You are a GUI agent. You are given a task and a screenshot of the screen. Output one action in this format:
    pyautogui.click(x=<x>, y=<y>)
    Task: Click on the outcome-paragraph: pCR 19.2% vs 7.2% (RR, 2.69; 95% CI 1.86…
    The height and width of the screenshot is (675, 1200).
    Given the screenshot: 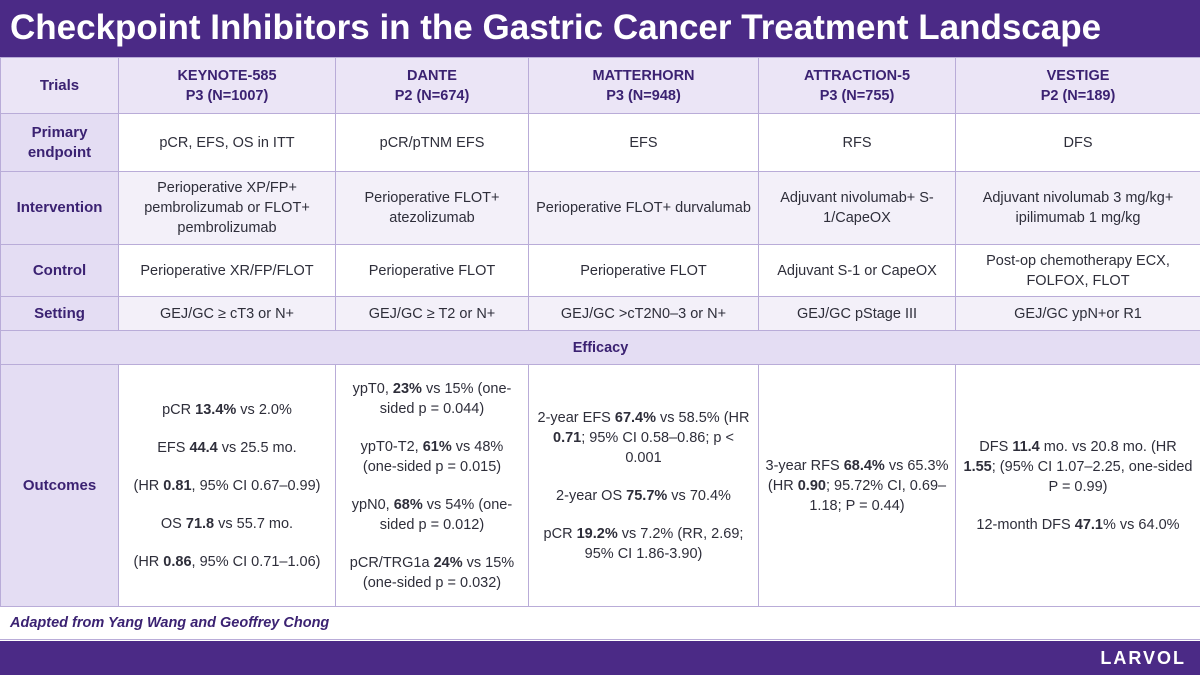 What is the action you would take?
    pyautogui.click(x=643, y=544)
    